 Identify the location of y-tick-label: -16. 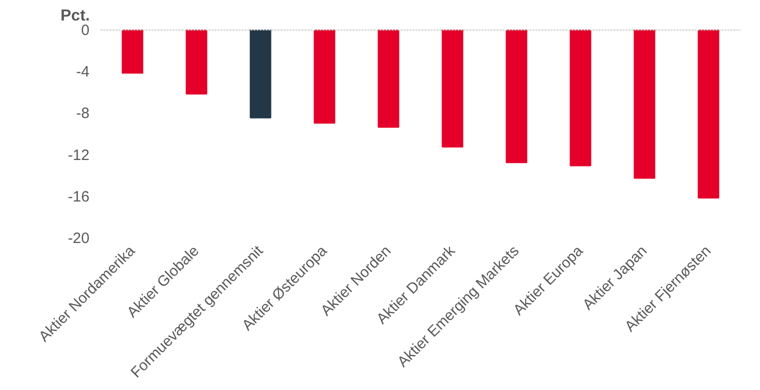
(79, 197).